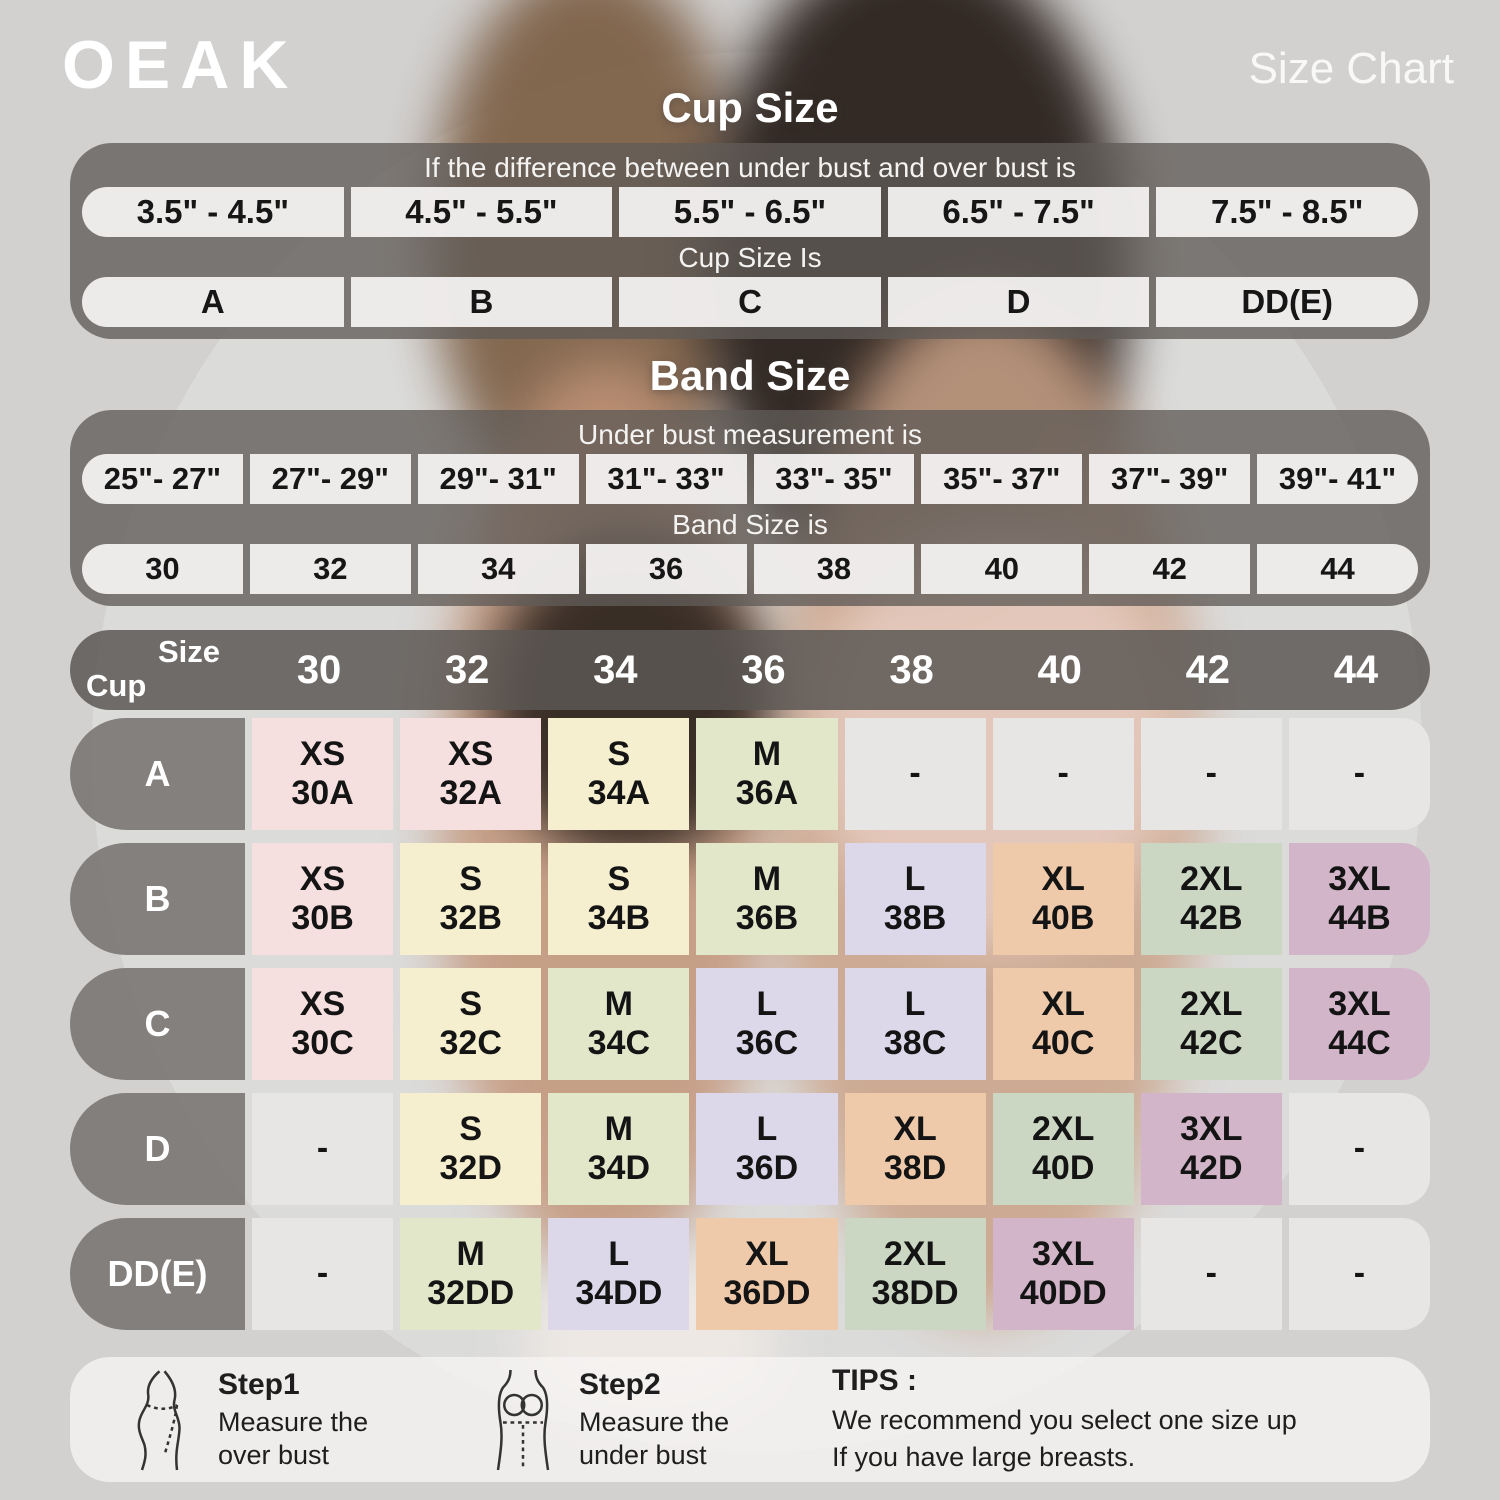 Image resolution: width=1500 pixels, height=1500 pixels. What do you see at coordinates (915, 1024) in the screenshot?
I see `matrix-cell: L 38C` at bounding box center [915, 1024].